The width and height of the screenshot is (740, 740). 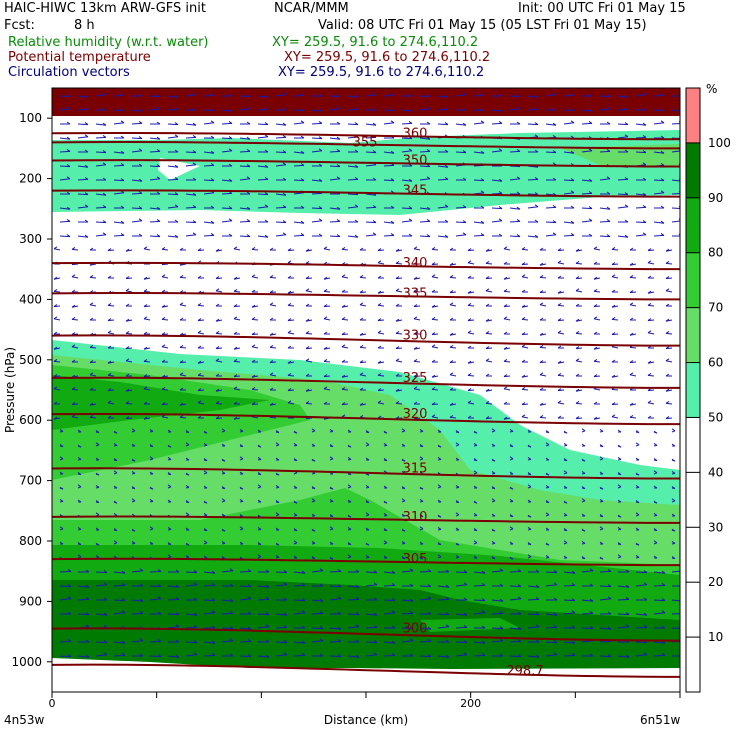 What do you see at coordinates (375, 42) in the screenshot?
I see `field-xy-rh: XY= 259.5, 91.6 to 274.6,110.2` at bounding box center [375, 42].